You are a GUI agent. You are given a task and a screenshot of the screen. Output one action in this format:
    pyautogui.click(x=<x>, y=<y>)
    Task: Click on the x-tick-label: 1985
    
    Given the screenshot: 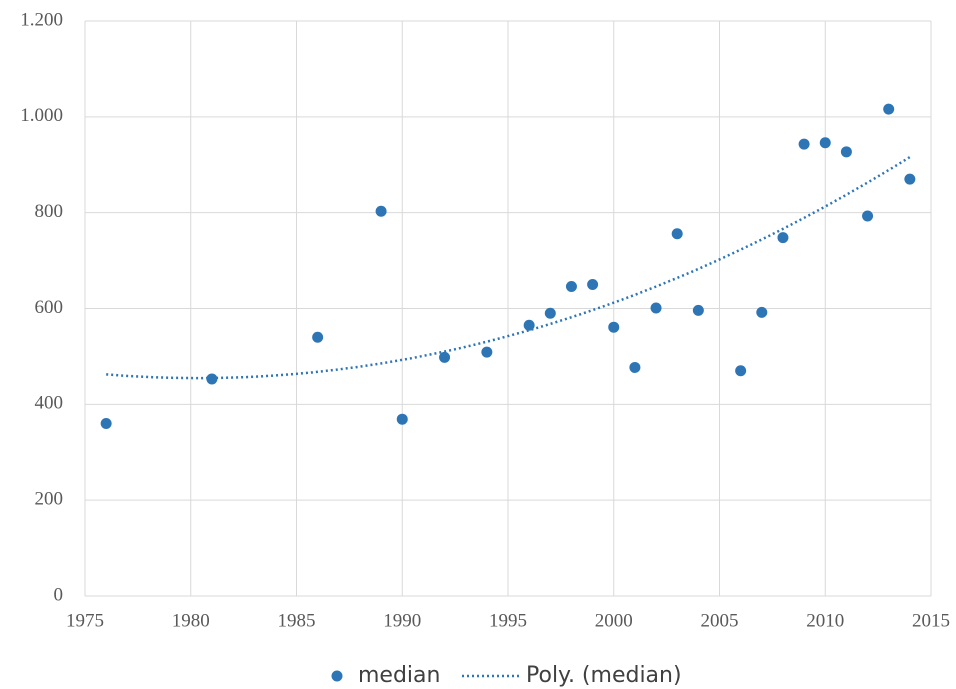 What is the action you would take?
    pyautogui.click(x=297, y=620)
    